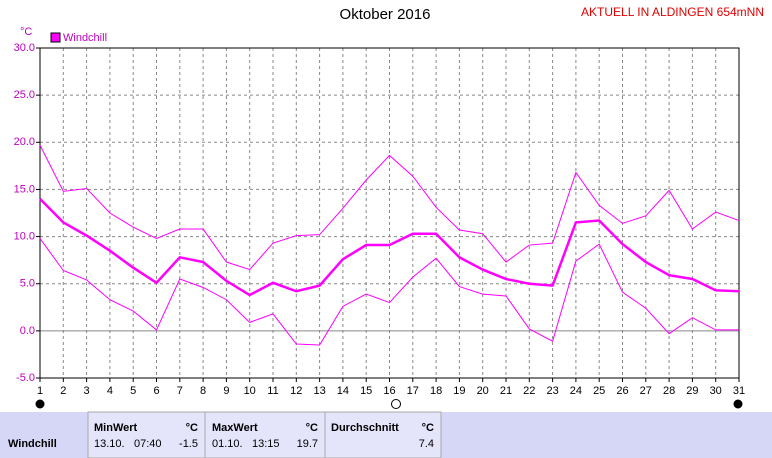 This screenshot has height=458, width=772. What do you see at coordinates (40, 391) in the screenshot?
I see `x-tick-label: 1` at bounding box center [40, 391].